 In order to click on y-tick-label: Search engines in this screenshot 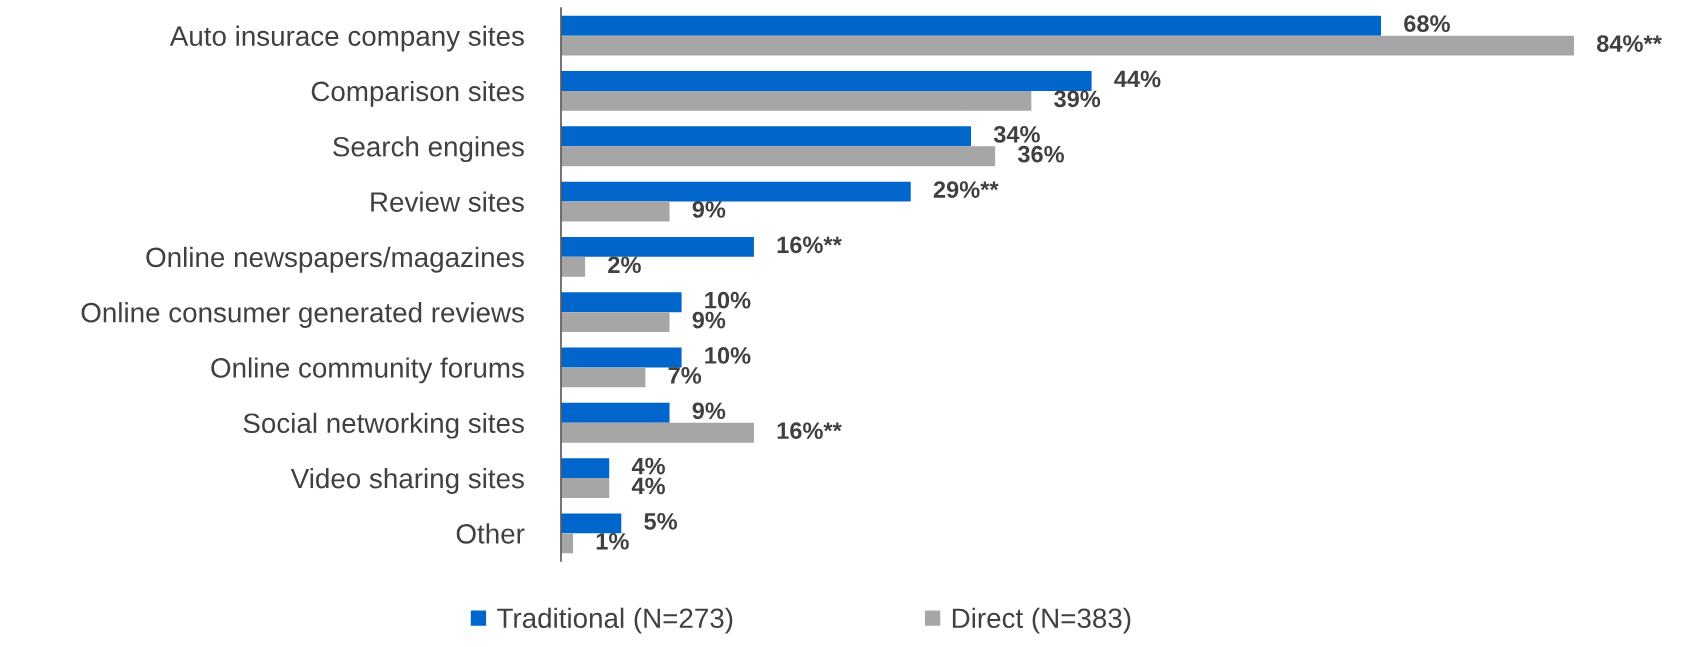, I will do `click(428, 149)`.